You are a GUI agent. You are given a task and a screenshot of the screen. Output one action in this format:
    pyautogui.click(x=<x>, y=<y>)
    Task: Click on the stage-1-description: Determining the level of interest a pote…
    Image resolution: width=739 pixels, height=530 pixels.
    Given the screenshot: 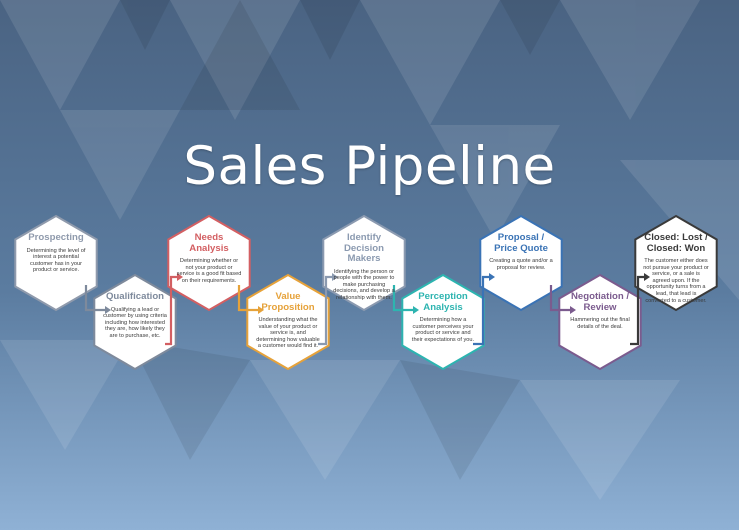 What is the action you would take?
    pyautogui.click(x=56, y=260)
    